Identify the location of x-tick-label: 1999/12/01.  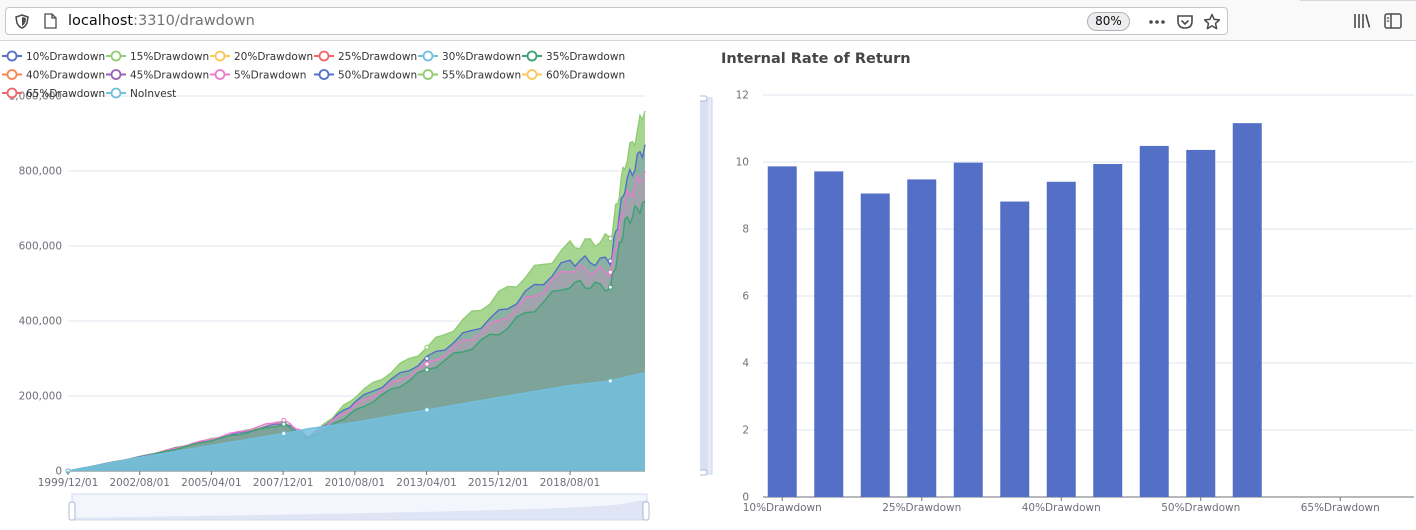
(68, 483).